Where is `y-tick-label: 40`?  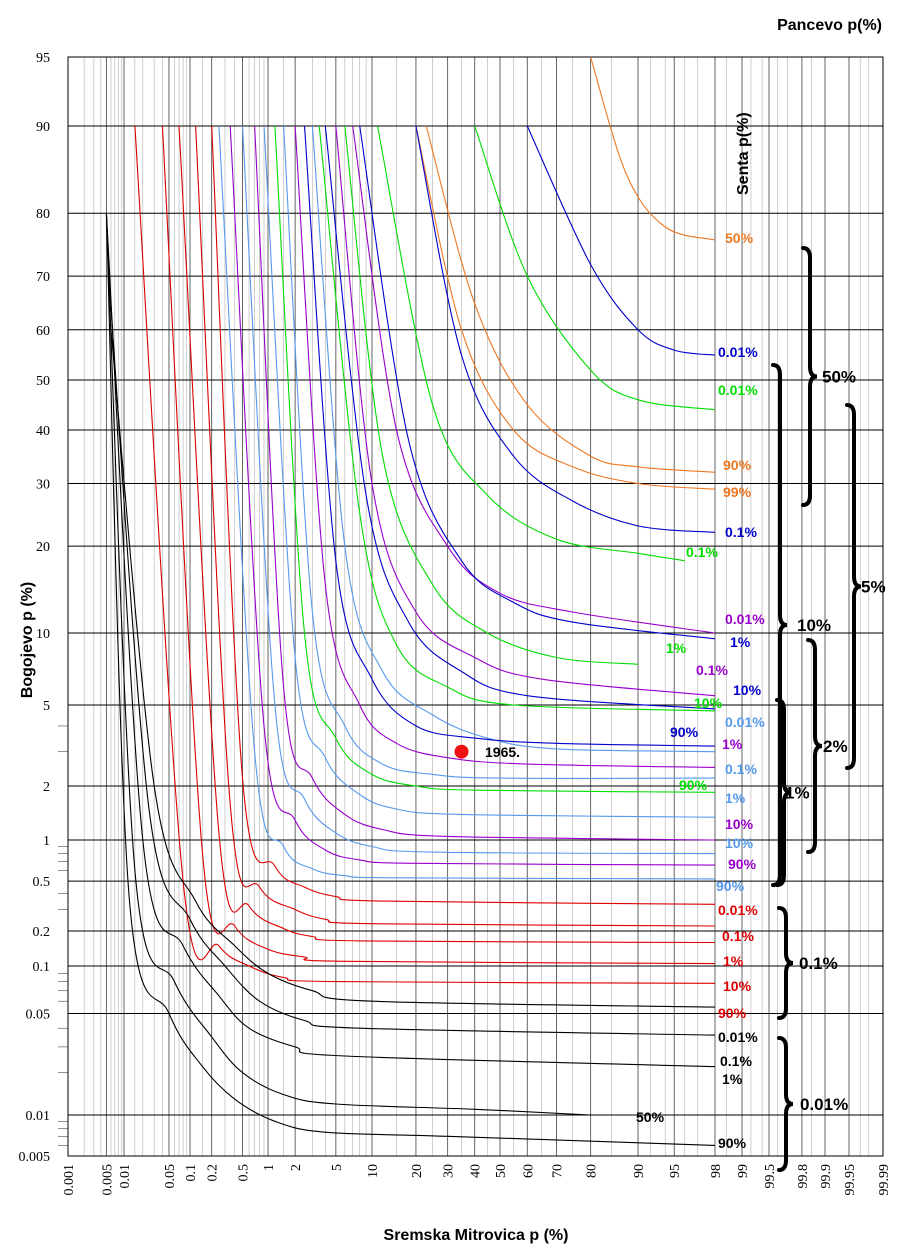 y-tick-label: 40 is located at coordinates (43, 431).